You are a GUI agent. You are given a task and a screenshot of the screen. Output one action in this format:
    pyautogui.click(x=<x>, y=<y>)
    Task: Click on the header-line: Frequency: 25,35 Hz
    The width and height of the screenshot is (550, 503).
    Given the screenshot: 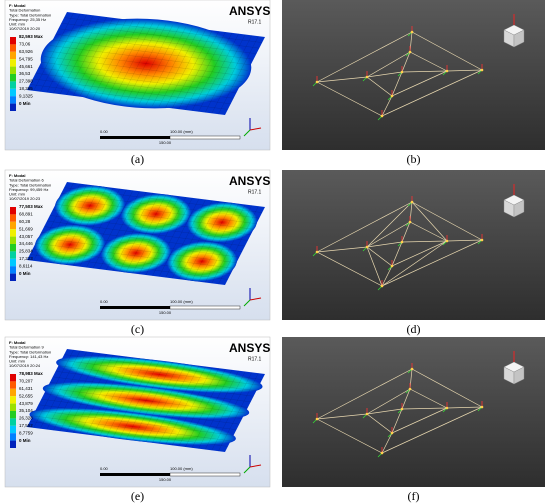 What is the action you would take?
    pyautogui.click(x=27, y=19)
    